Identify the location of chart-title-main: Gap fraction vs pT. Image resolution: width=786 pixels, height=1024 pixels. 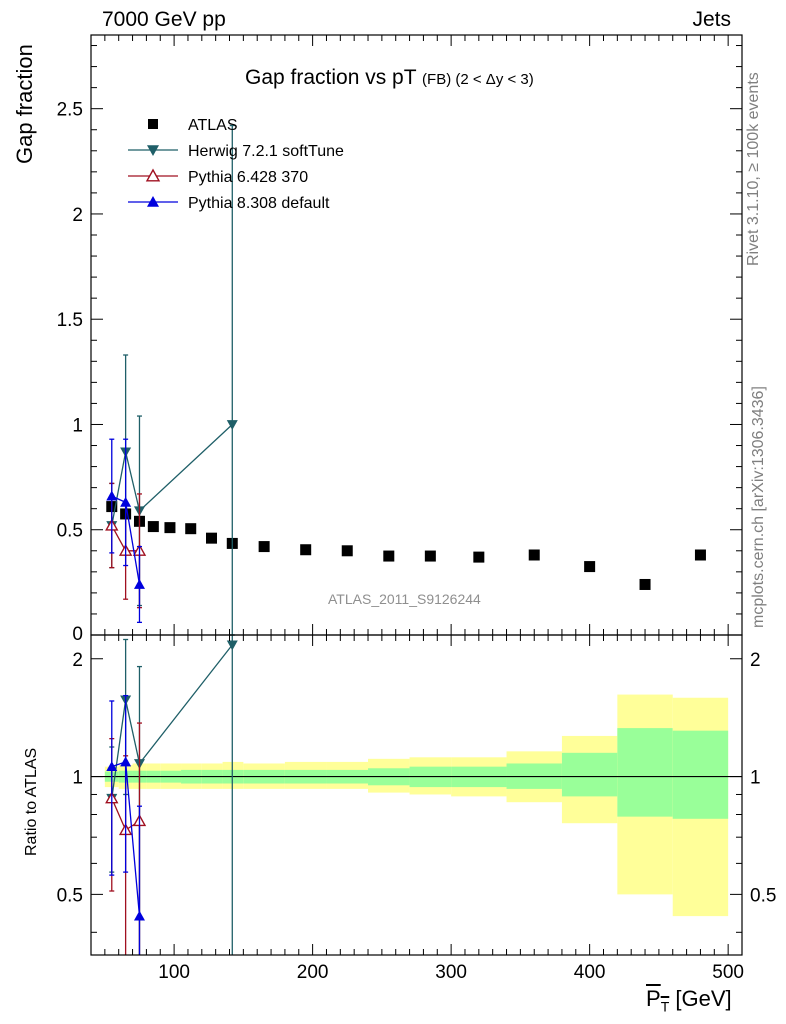
(331, 77).